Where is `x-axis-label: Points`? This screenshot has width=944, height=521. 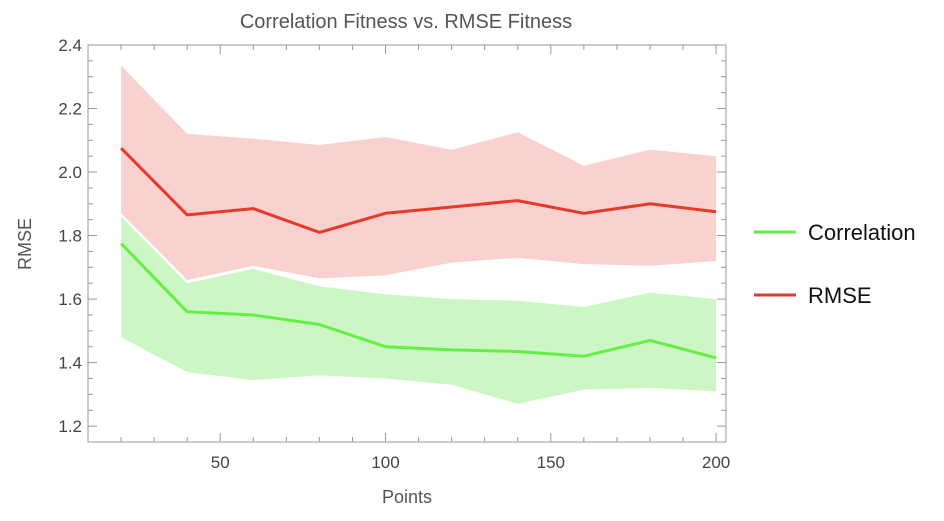
x-axis-label: Points is located at coordinates (407, 497).